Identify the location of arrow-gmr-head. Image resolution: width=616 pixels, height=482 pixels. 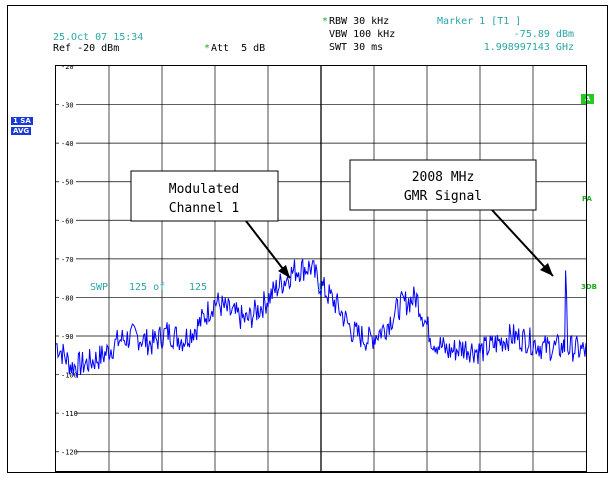
(546, 269).